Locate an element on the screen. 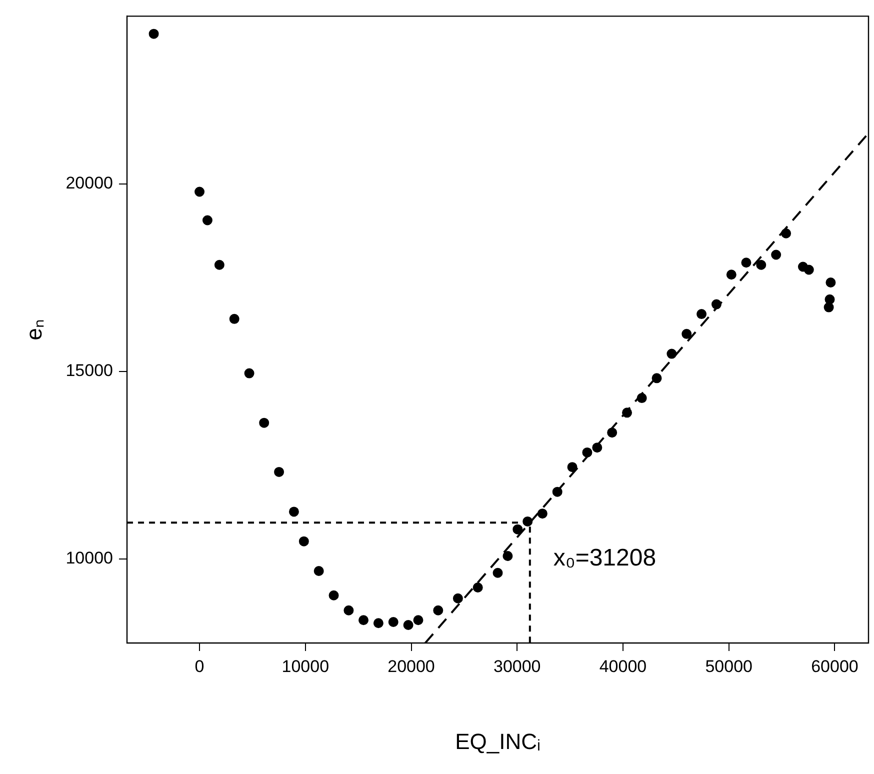 The height and width of the screenshot is (774, 874). x-tick-label: 30000 is located at coordinates (517, 666).